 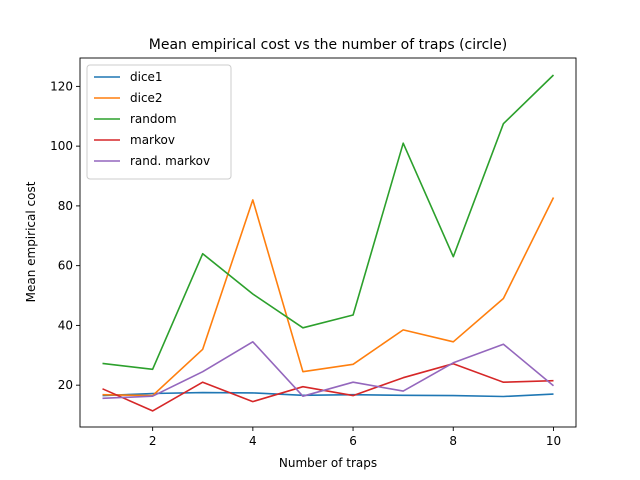 I want to click on legend-box, so click(x=159, y=122).